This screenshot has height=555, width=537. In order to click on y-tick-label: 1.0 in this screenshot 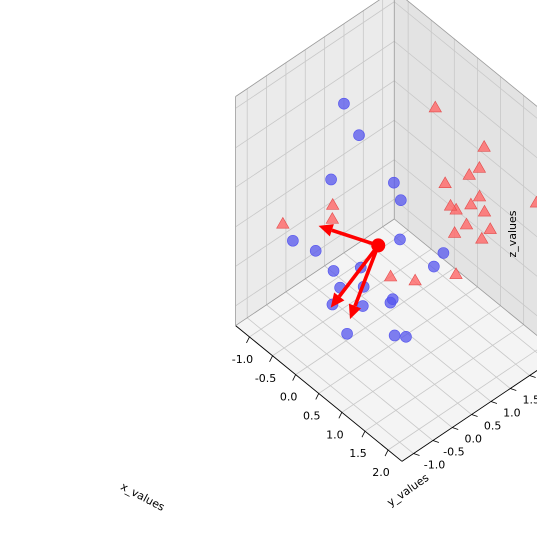, I will do `click(512, 413)`.